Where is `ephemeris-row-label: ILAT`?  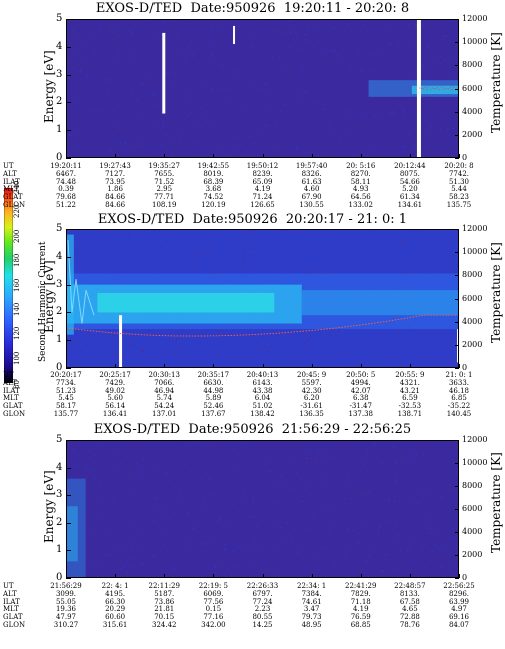 ephemeris-row-label: ILAT is located at coordinates (11, 181).